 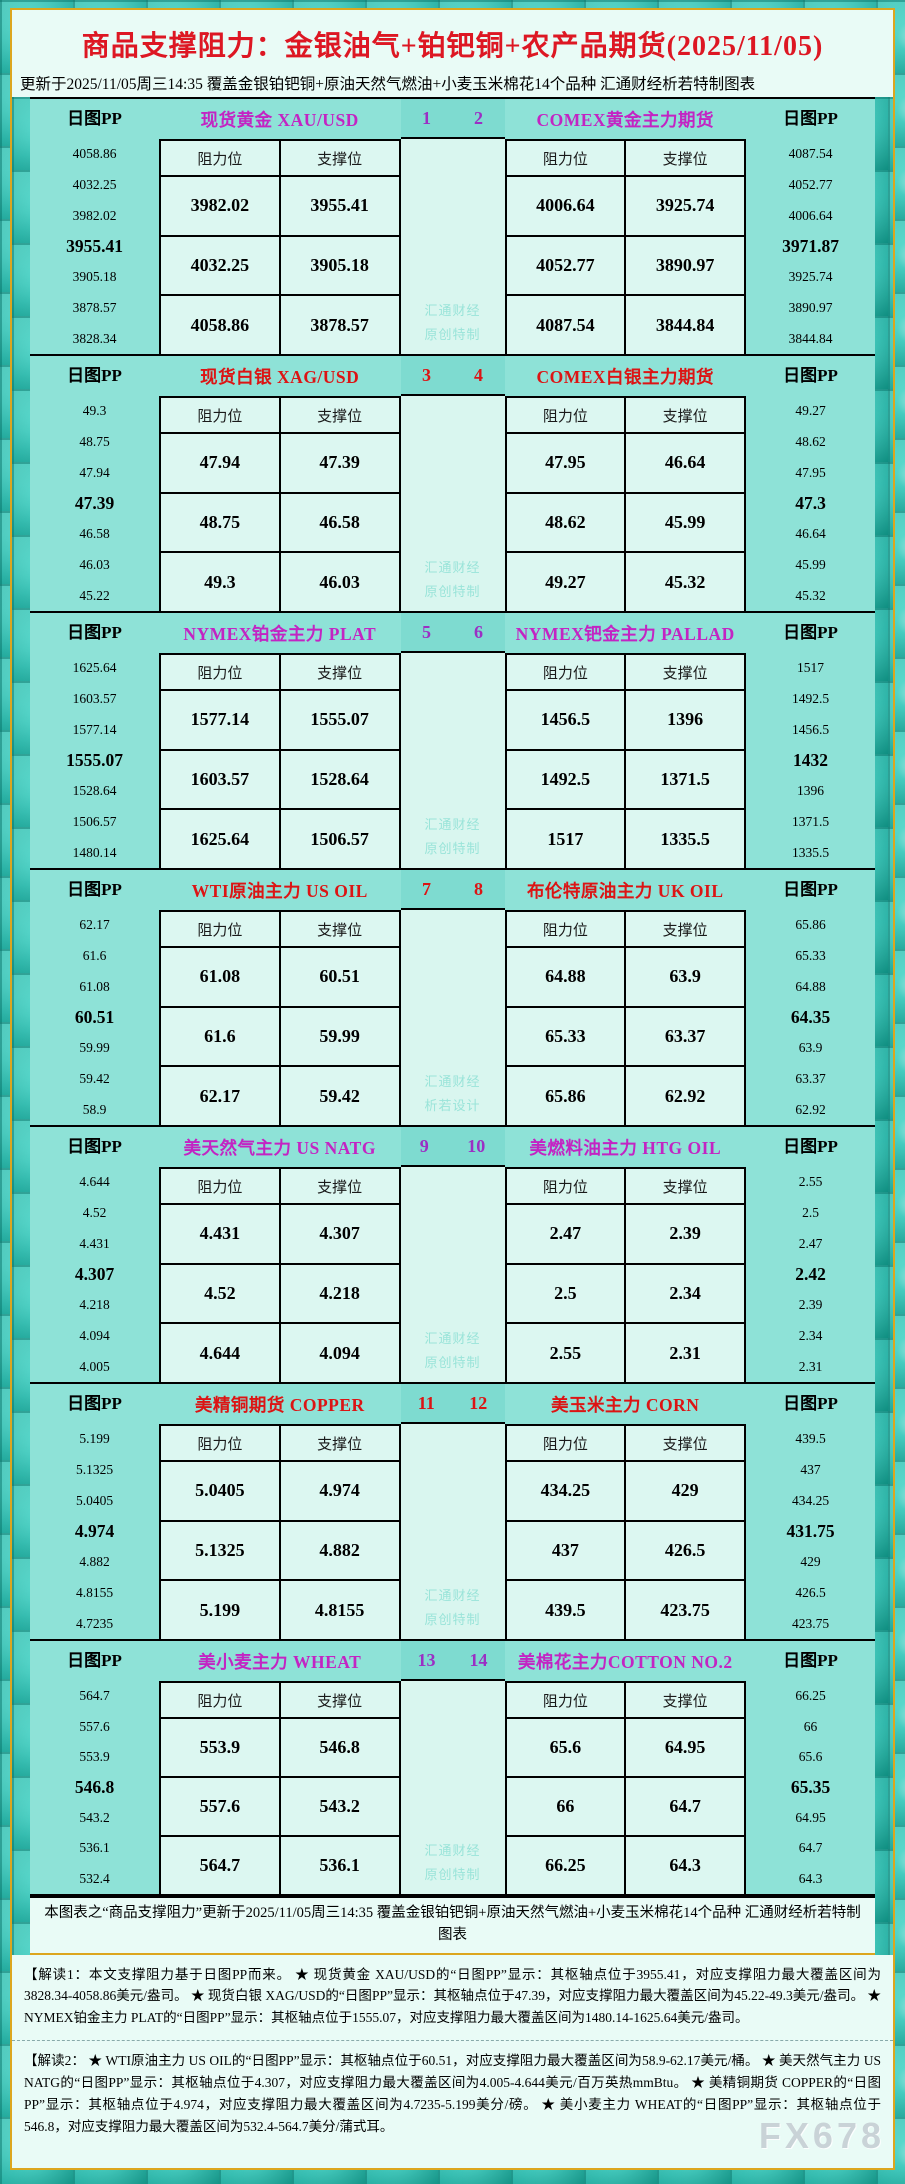 I want to click on ladder-value: 59.99, so click(x=94, y=1048).